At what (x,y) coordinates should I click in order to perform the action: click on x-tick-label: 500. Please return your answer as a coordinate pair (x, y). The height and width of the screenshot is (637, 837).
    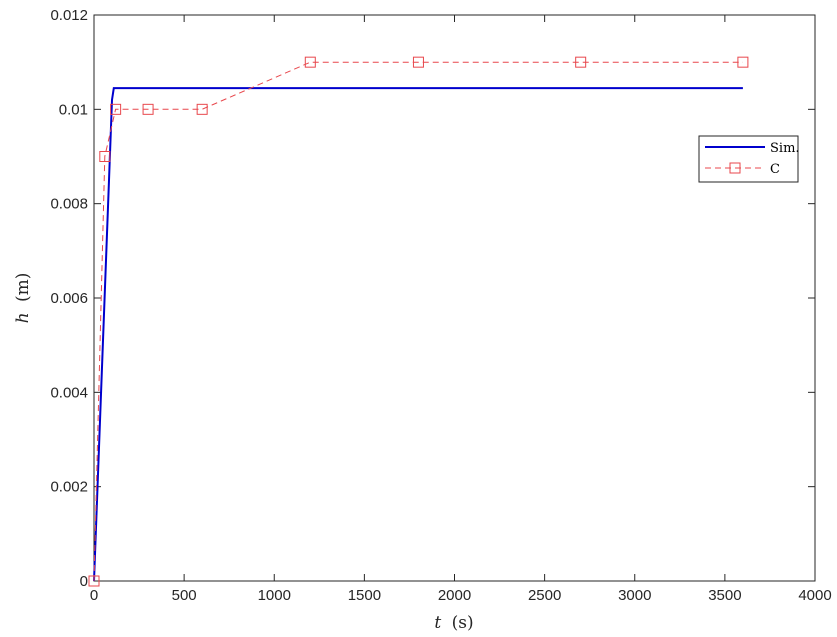
    Looking at the image, I should click on (184, 595).